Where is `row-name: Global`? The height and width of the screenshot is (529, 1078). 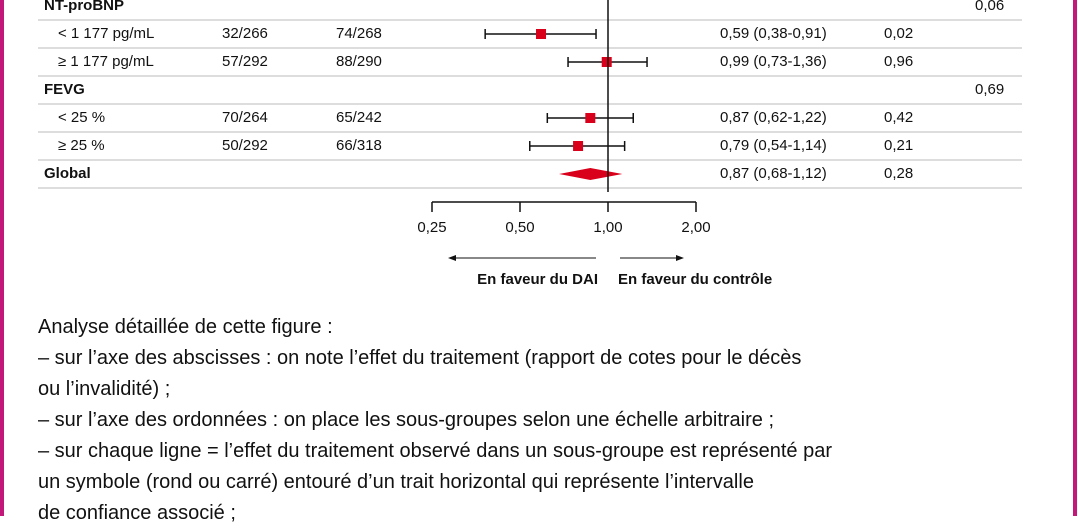 row-name: Global is located at coordinates (67, 173).